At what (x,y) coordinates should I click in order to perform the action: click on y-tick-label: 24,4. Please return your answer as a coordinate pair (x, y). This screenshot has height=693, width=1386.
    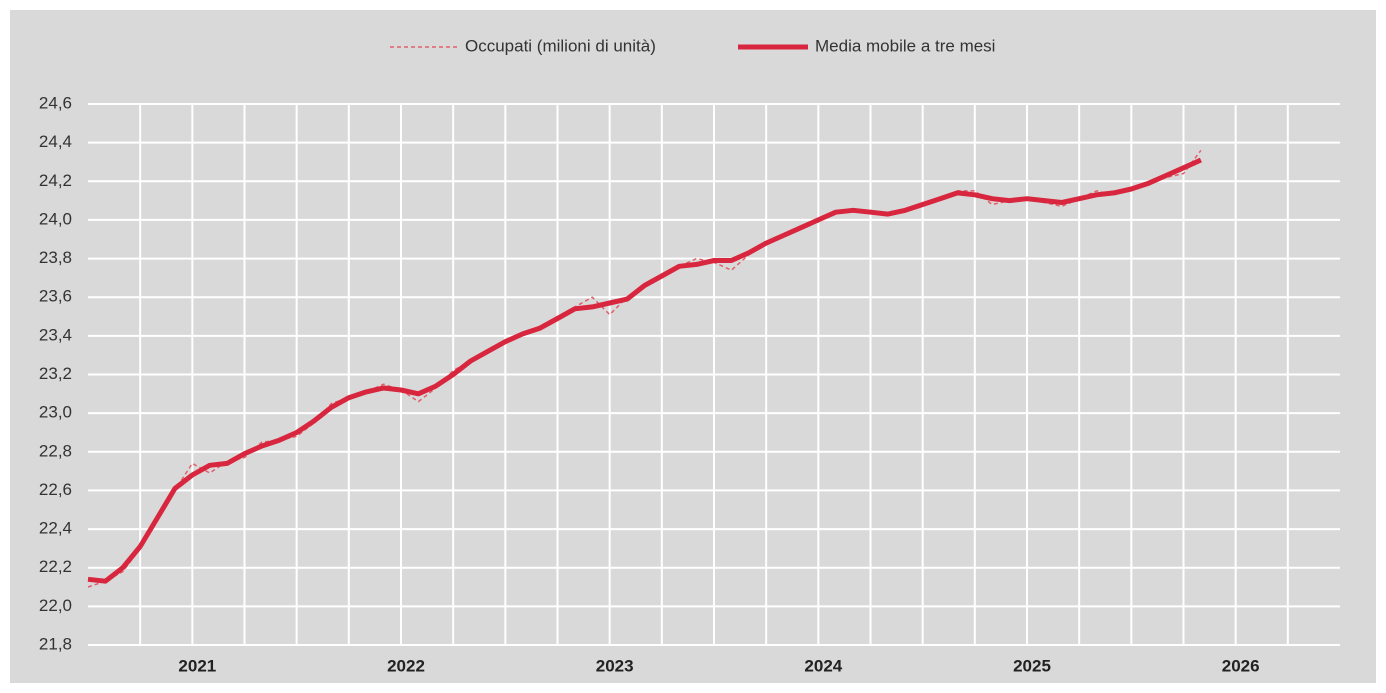
    Looking at the image, I should click on (55, 141).